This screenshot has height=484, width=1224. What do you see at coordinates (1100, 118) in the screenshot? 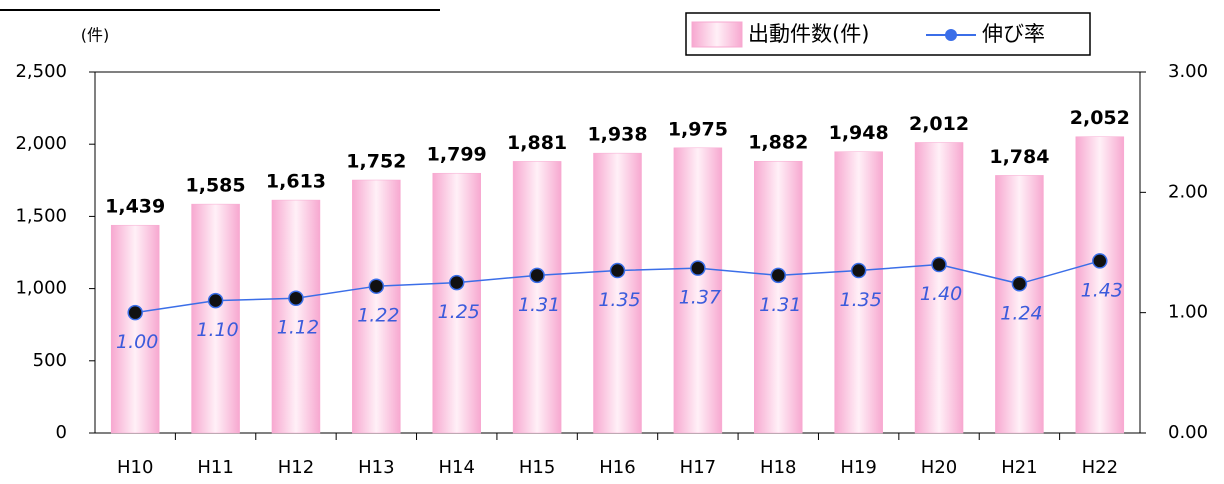
I see `bar-value-label: 2,052` at bounding box center [1100, 118].